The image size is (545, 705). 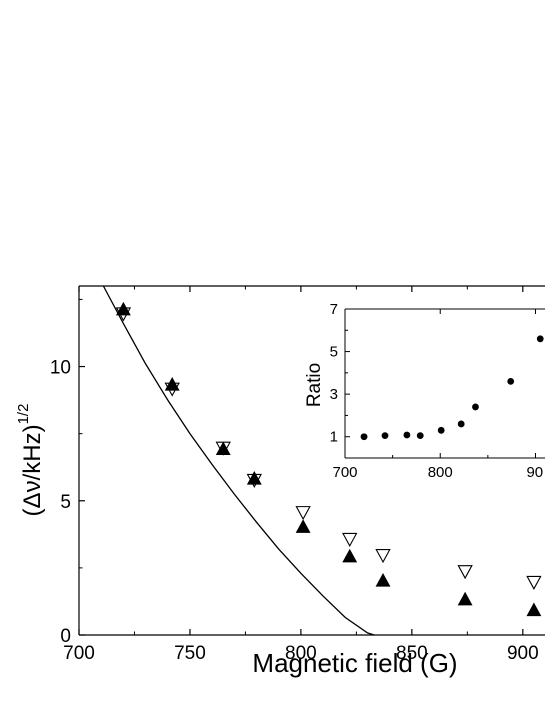 I want to click on main-x-tick-label: 900, so click(x=523, y=653).